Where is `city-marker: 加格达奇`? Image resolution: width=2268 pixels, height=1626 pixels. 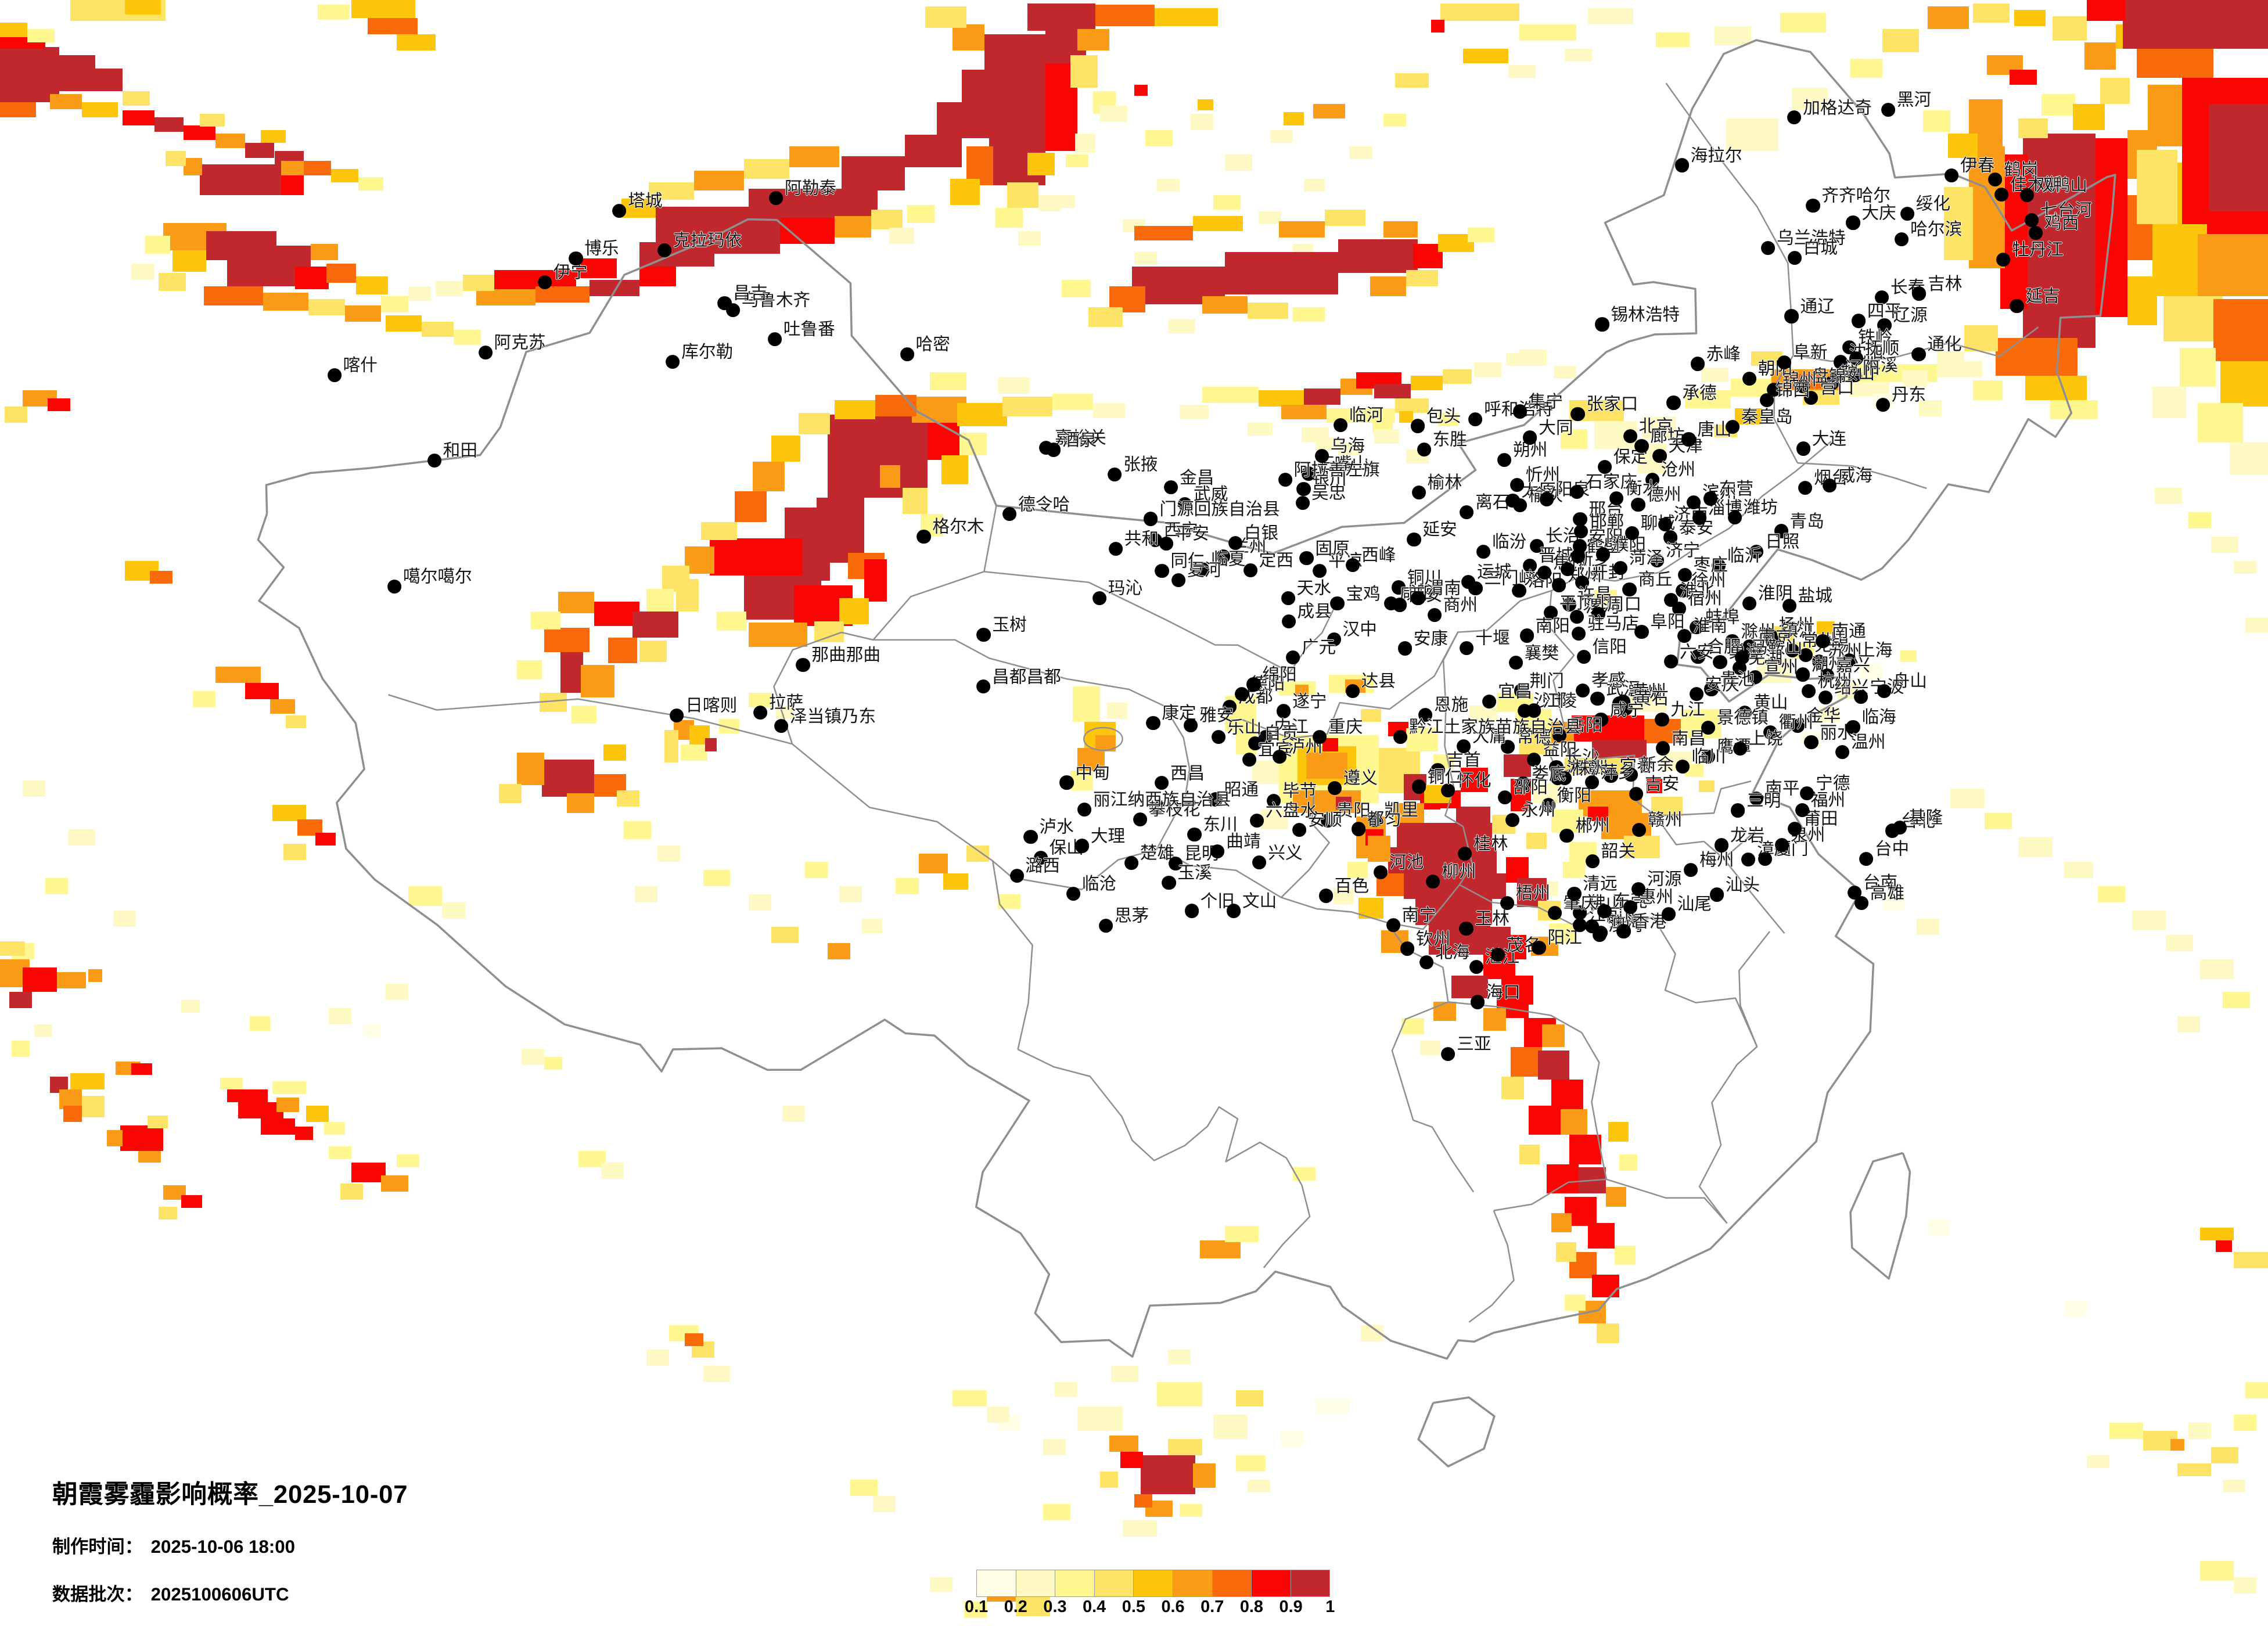
city-marker: 加格达奇 is located at coordinates (1829, 113).